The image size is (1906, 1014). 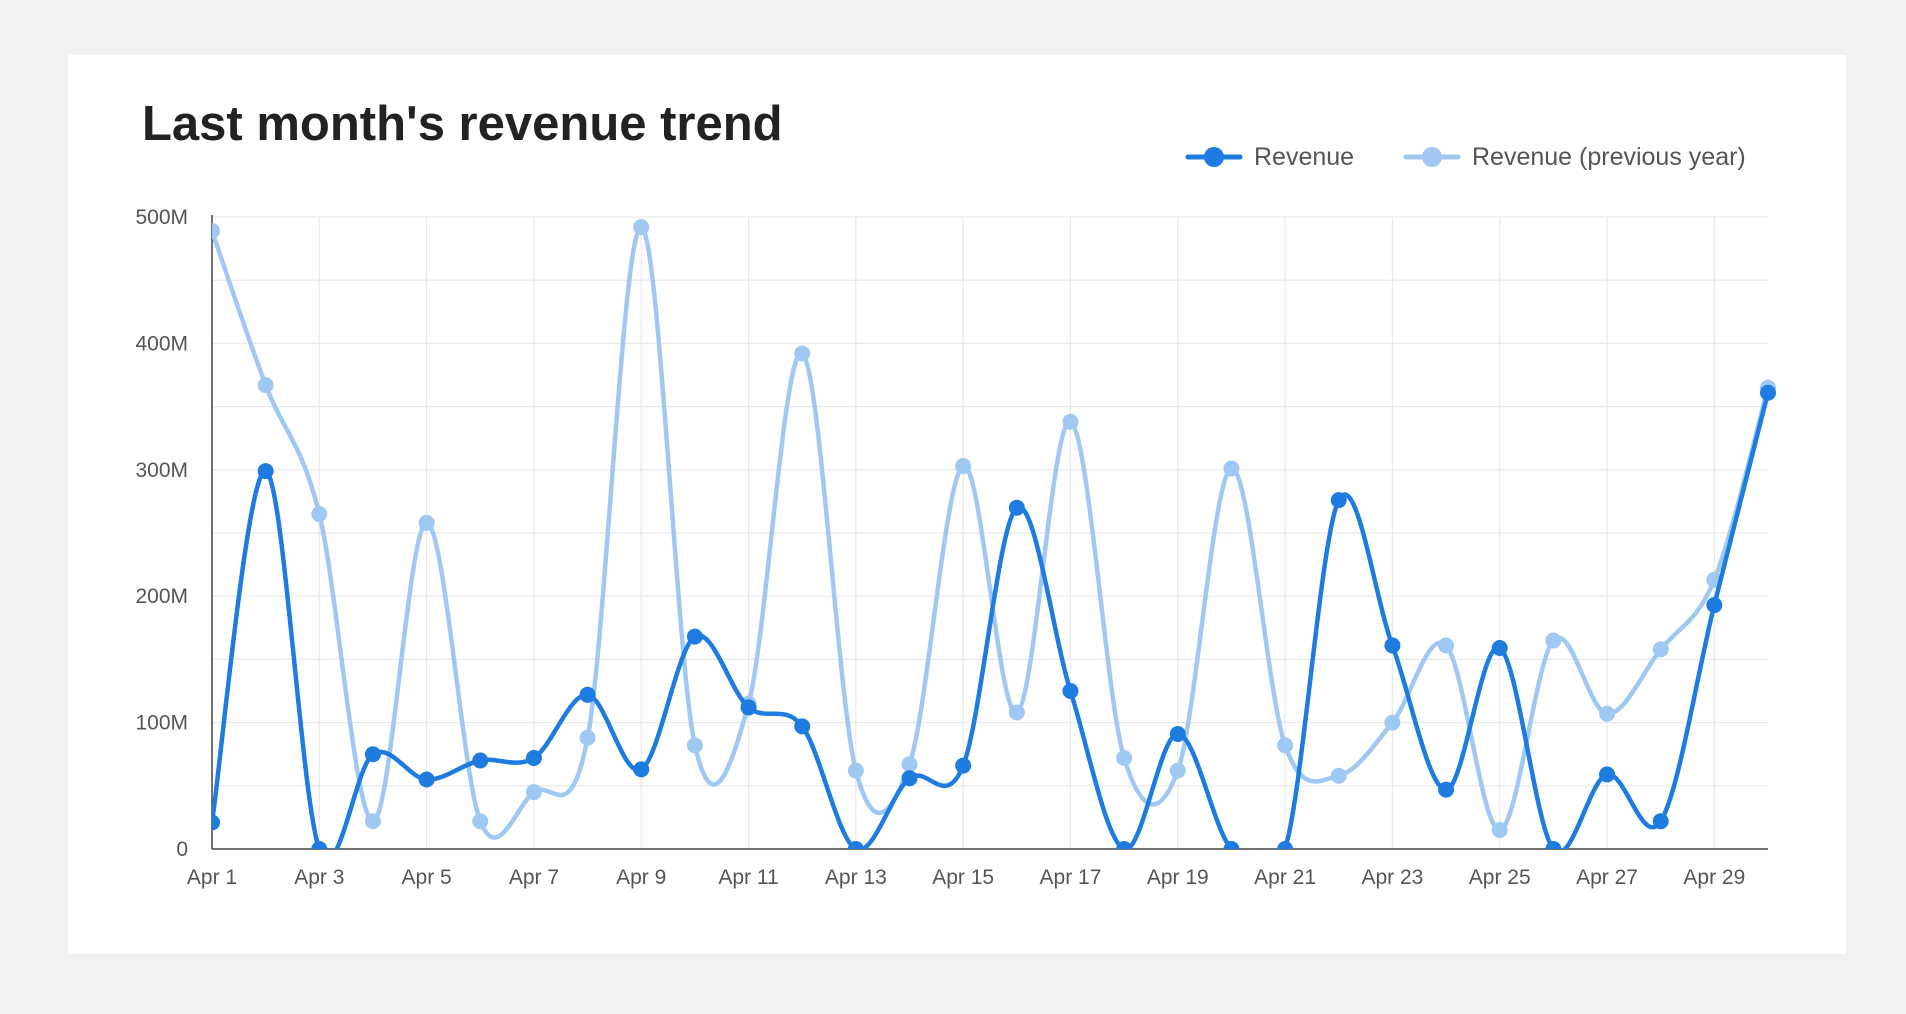 What do you see at coordinates (161, 470) in the screenshot?
I see `y-tick-label: 300M` at bounding box center [161, 470].